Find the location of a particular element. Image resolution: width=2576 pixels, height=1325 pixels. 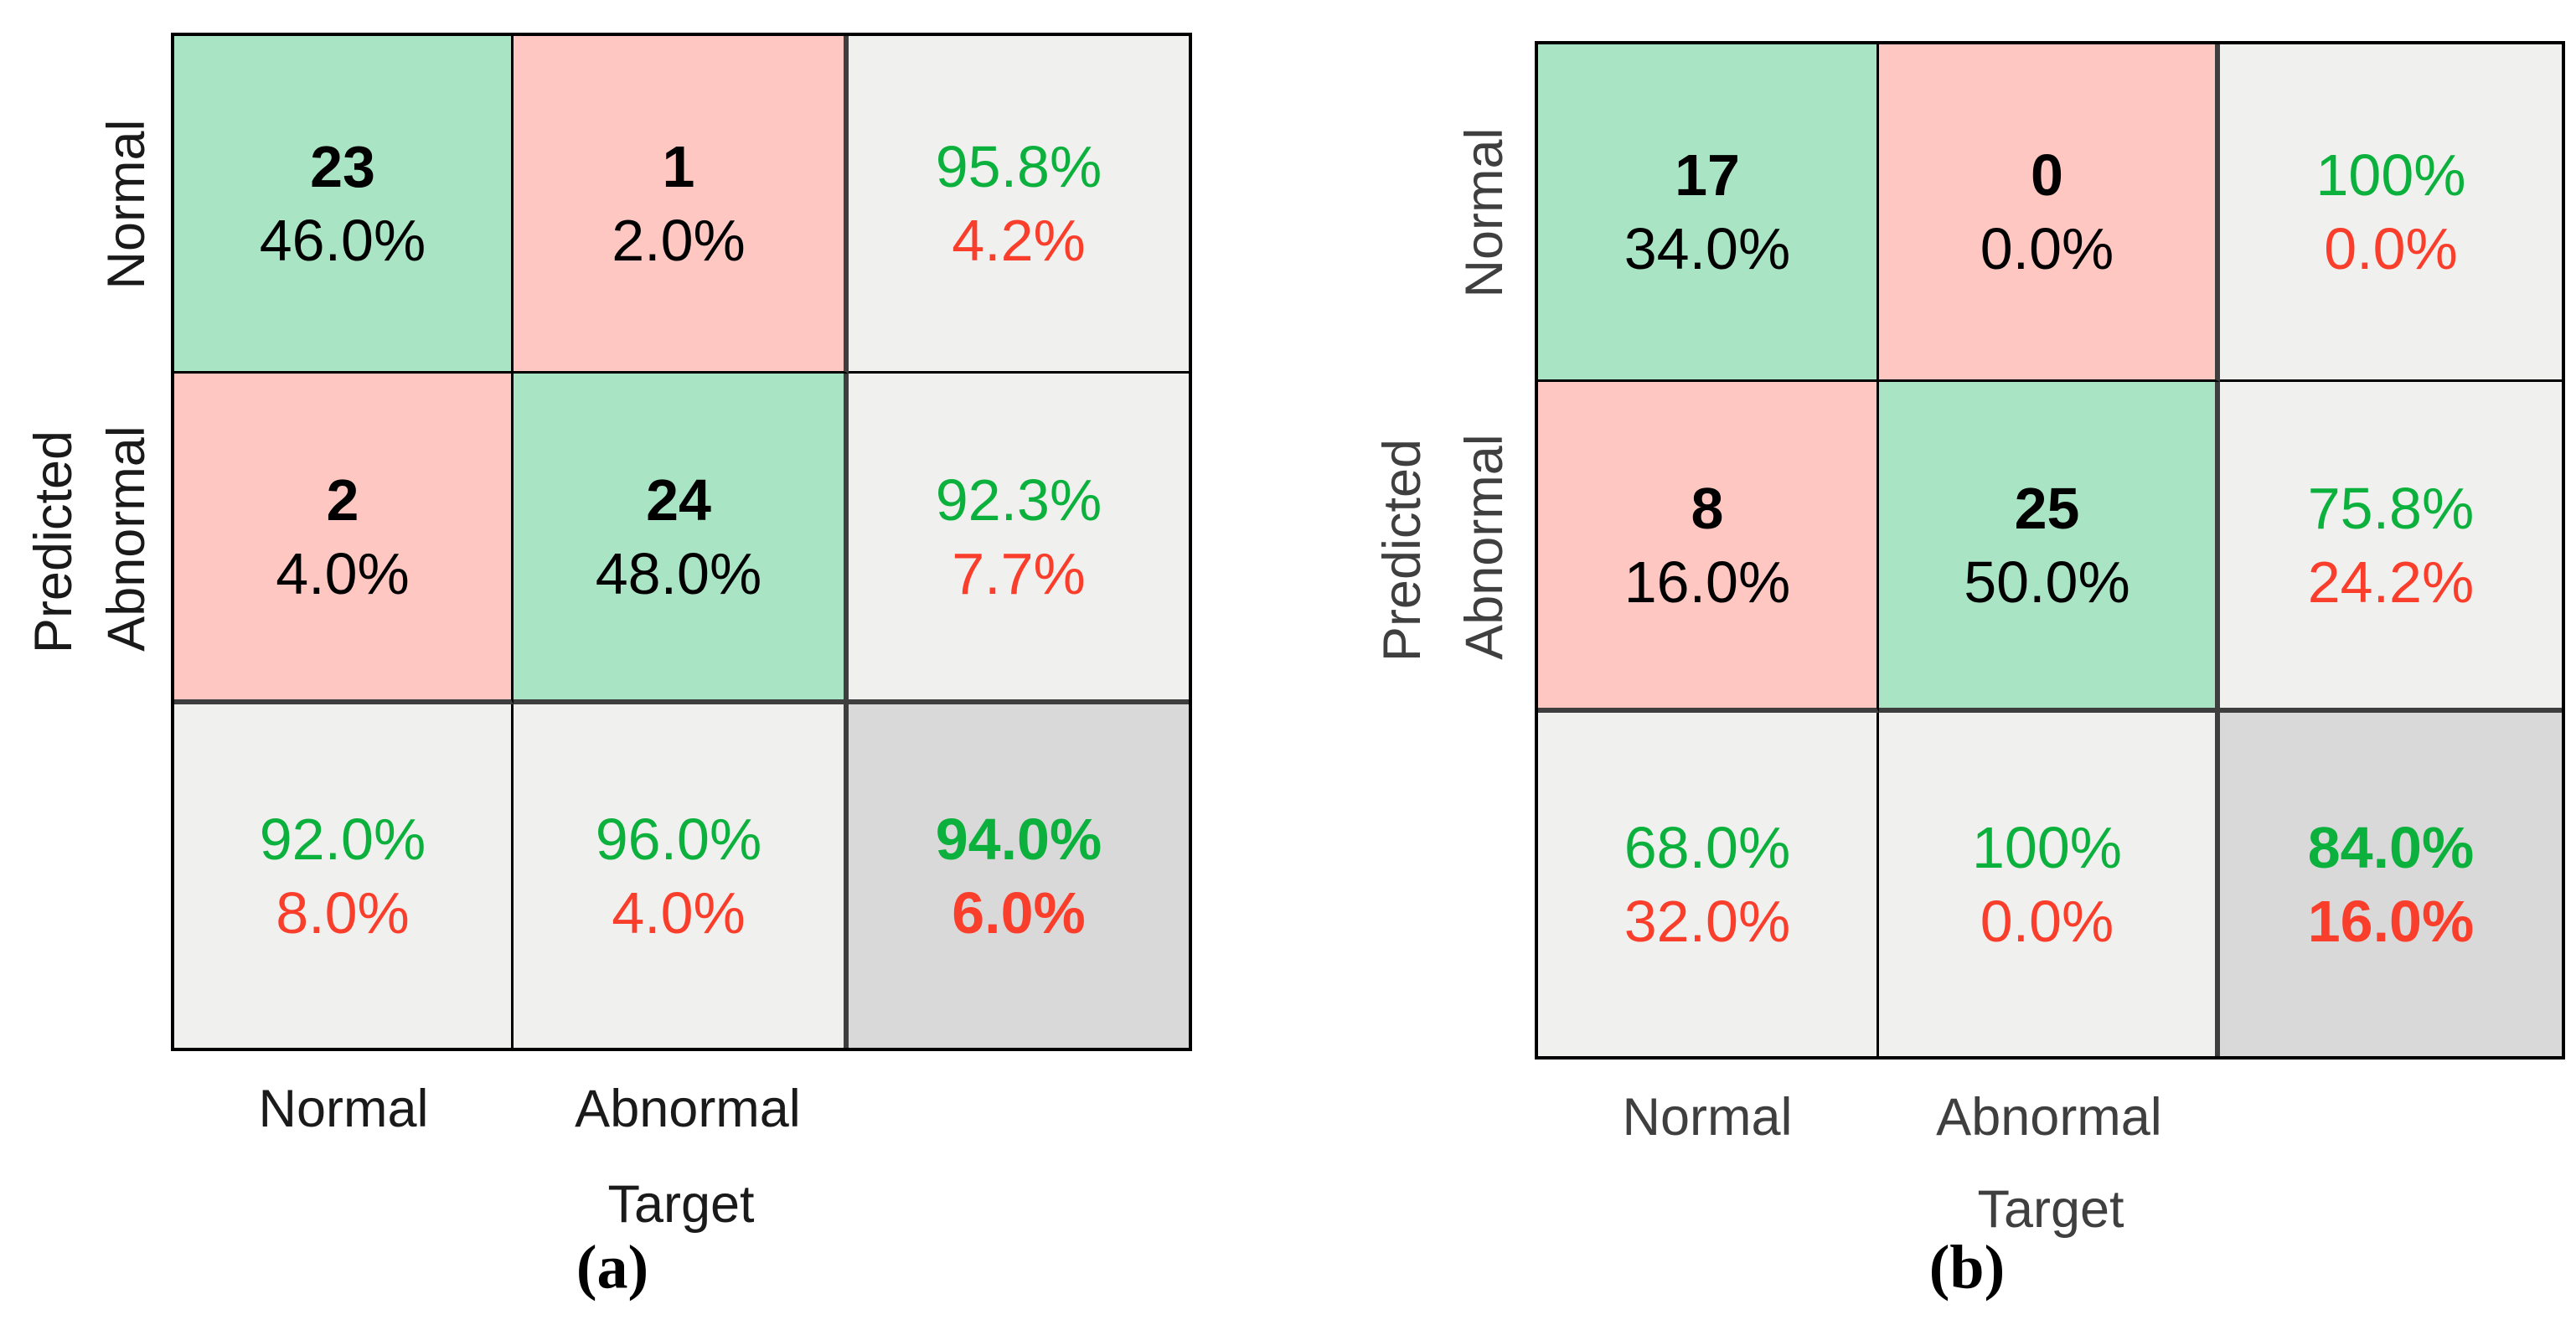

cell-a-r1c1: 23 46.0% is located at coordinates (344, 205).